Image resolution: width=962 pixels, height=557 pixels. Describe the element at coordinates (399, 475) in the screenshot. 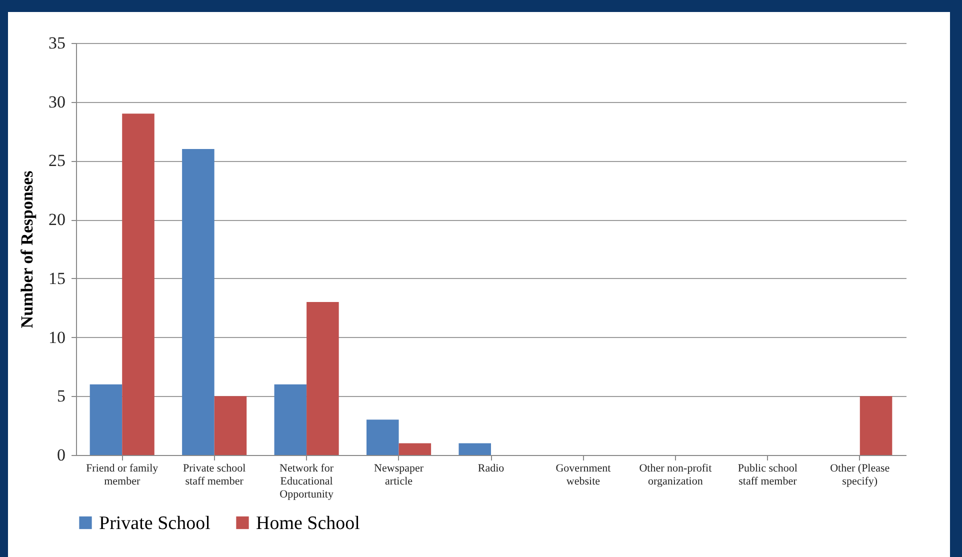

I see `x-tick-label: Newspaper article` at that location.